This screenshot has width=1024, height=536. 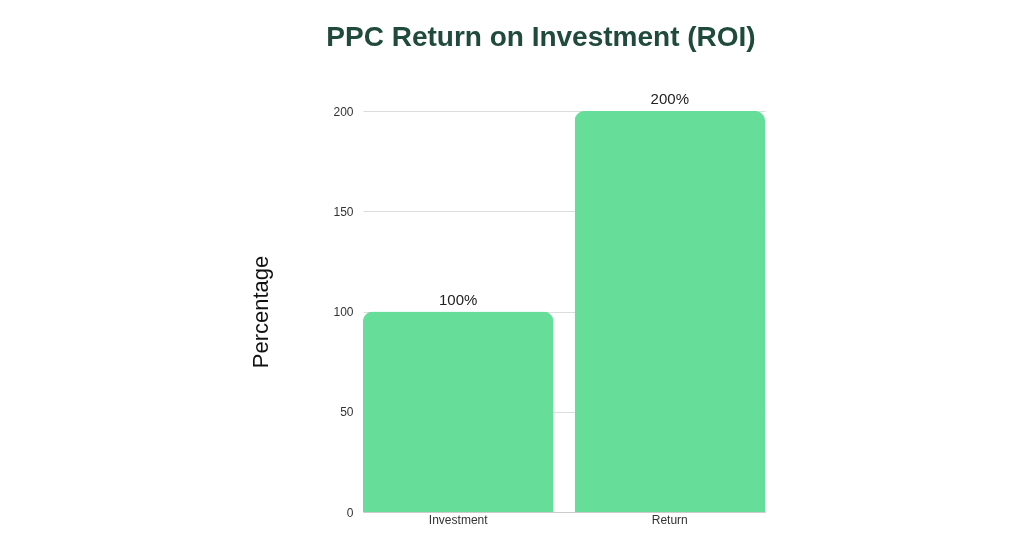 I want to click on y-tick-label: 150, so click(x=343, y=211).